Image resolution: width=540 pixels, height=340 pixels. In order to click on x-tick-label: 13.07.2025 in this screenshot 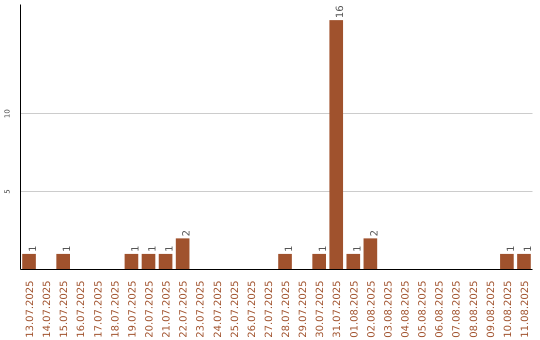, I will do `click(30, 309)`.